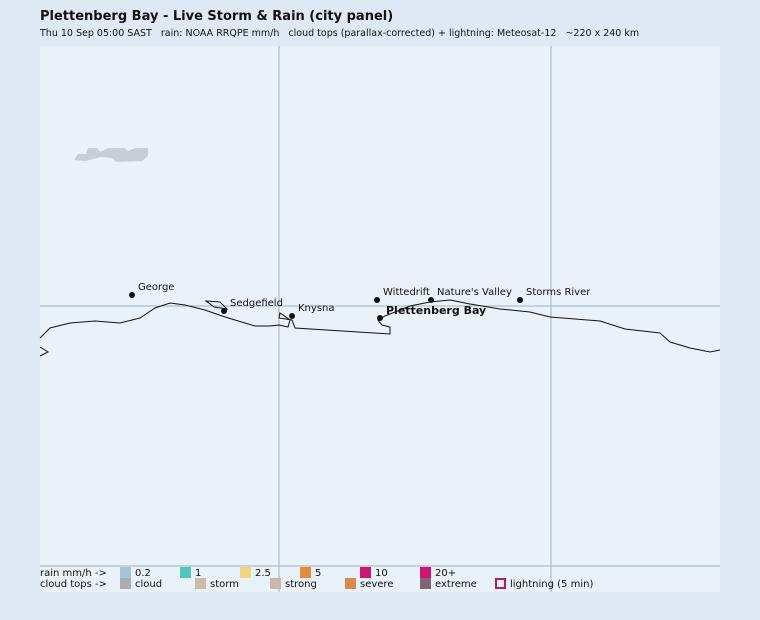  I want to click on legend-label: cloud, so click(148, 584).